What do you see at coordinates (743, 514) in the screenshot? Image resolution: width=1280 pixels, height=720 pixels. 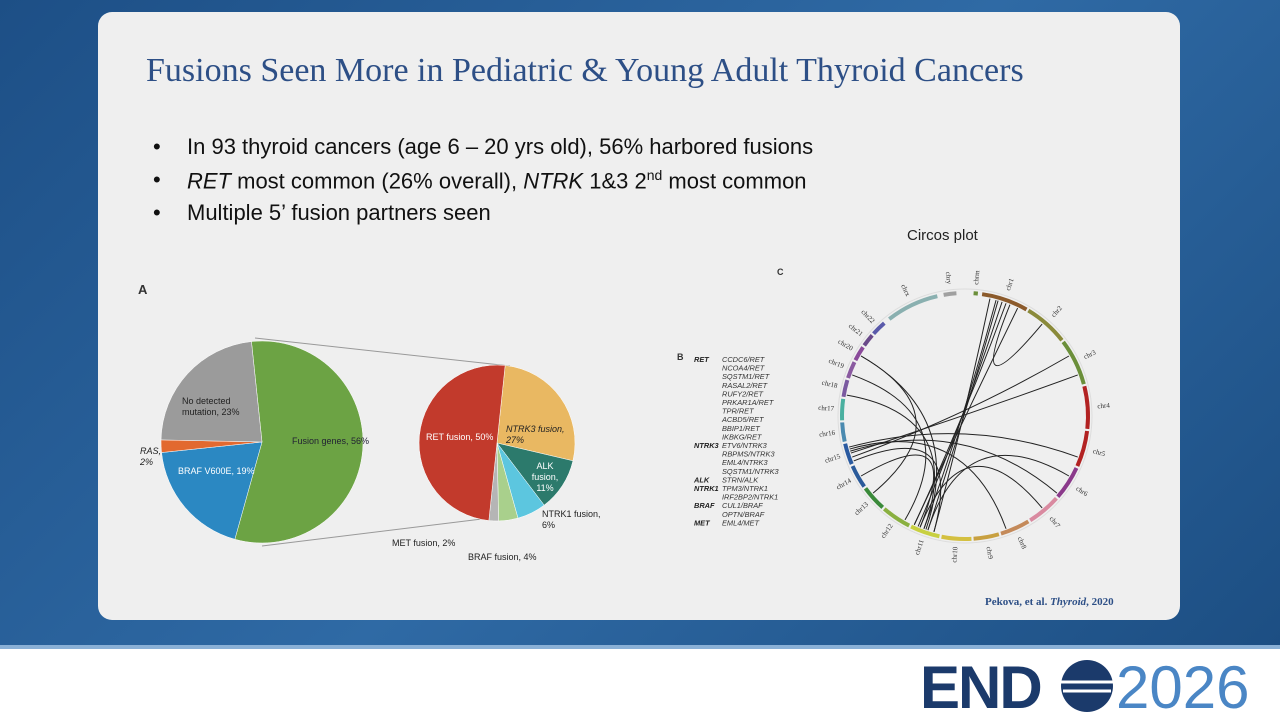 I see `fusion-name: OPTN/BRAF` at bounding box center [743, 514].